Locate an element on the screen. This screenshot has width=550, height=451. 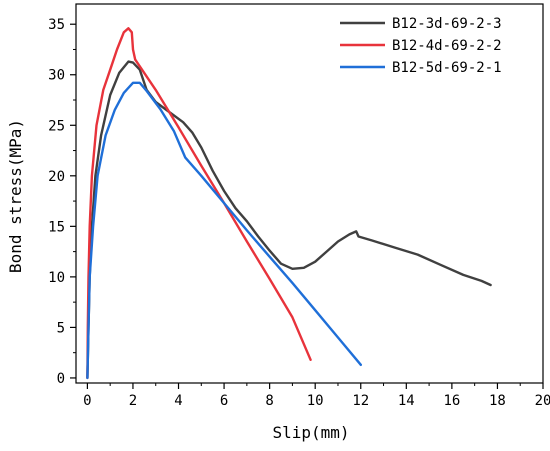
legend-label-1: B12-3d-69-2-3 is located at coordinates (447, 24).